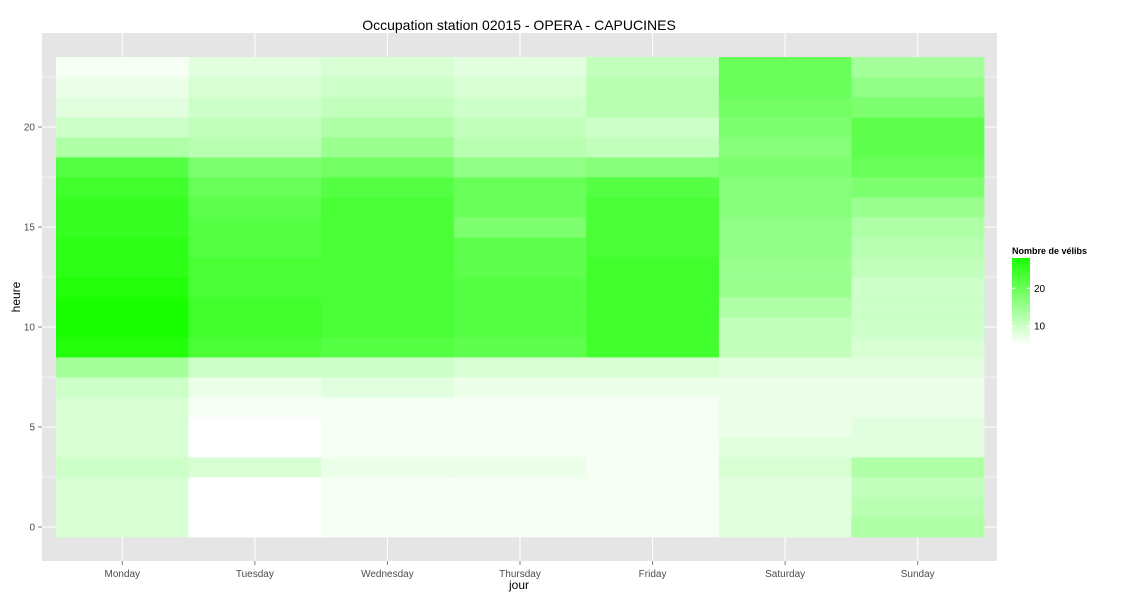 Image resolution: width=1125 pixels, height=605 pixels. I want to click on x-tick-label: Wednesday, so click(387, 574).